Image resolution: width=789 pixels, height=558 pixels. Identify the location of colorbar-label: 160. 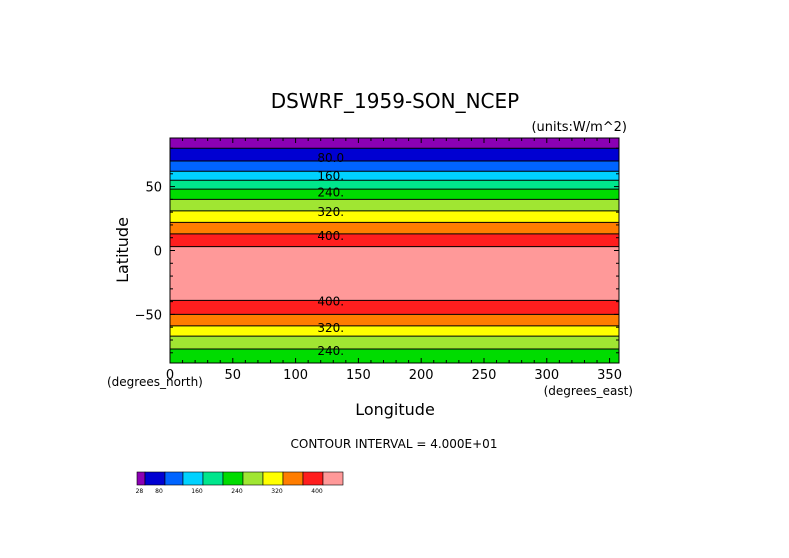
(197, 491).